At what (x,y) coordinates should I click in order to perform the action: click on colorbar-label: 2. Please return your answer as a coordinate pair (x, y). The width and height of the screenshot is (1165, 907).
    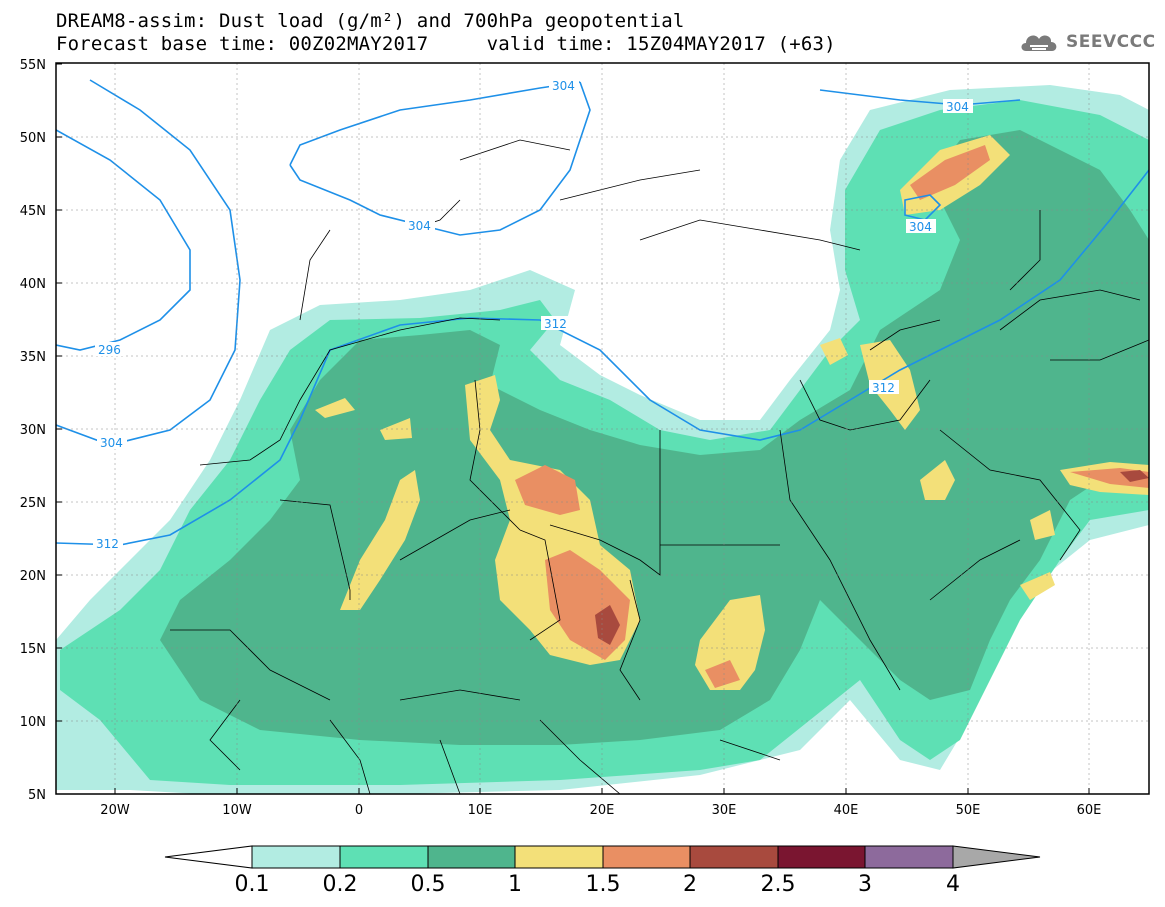
    Looking at the image, I should click on (690, 884).